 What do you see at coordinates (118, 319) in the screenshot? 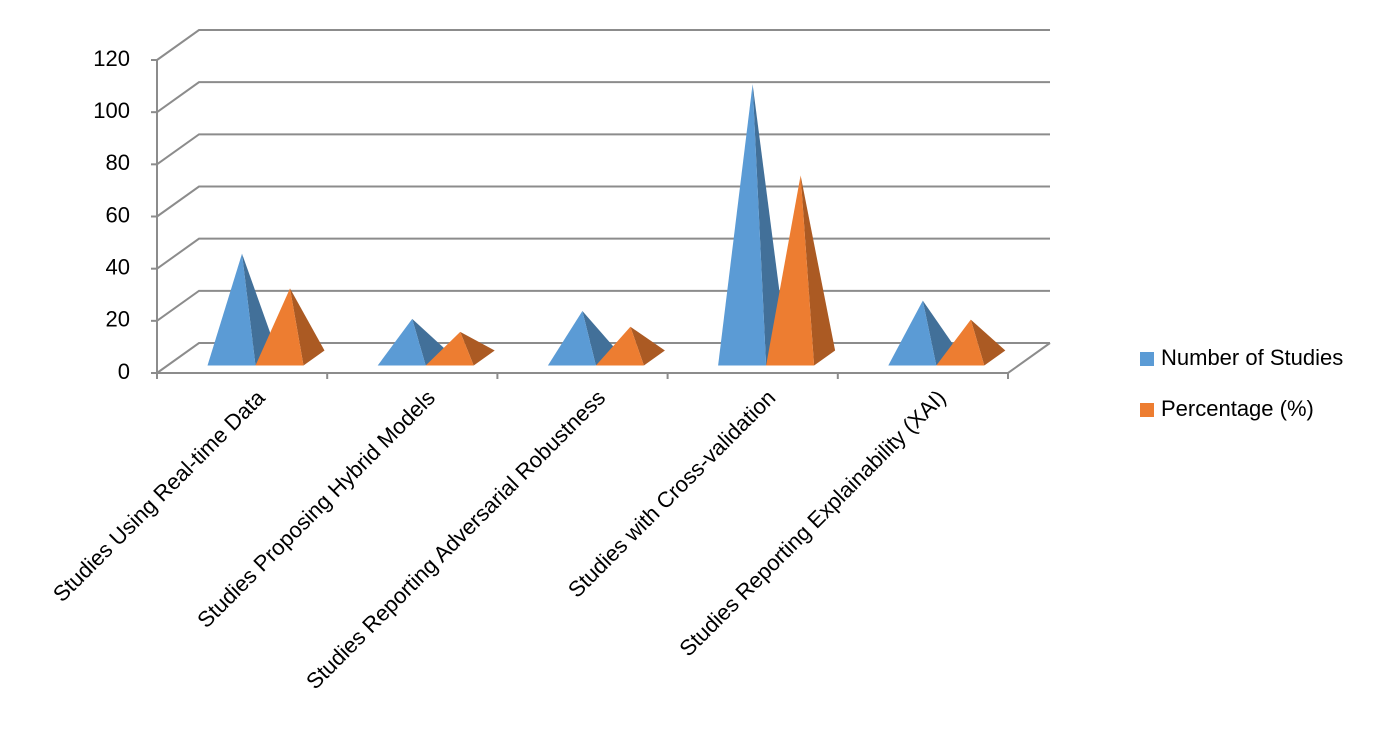
I see `y-tick-label: 20` at bounding box center [118, 319].